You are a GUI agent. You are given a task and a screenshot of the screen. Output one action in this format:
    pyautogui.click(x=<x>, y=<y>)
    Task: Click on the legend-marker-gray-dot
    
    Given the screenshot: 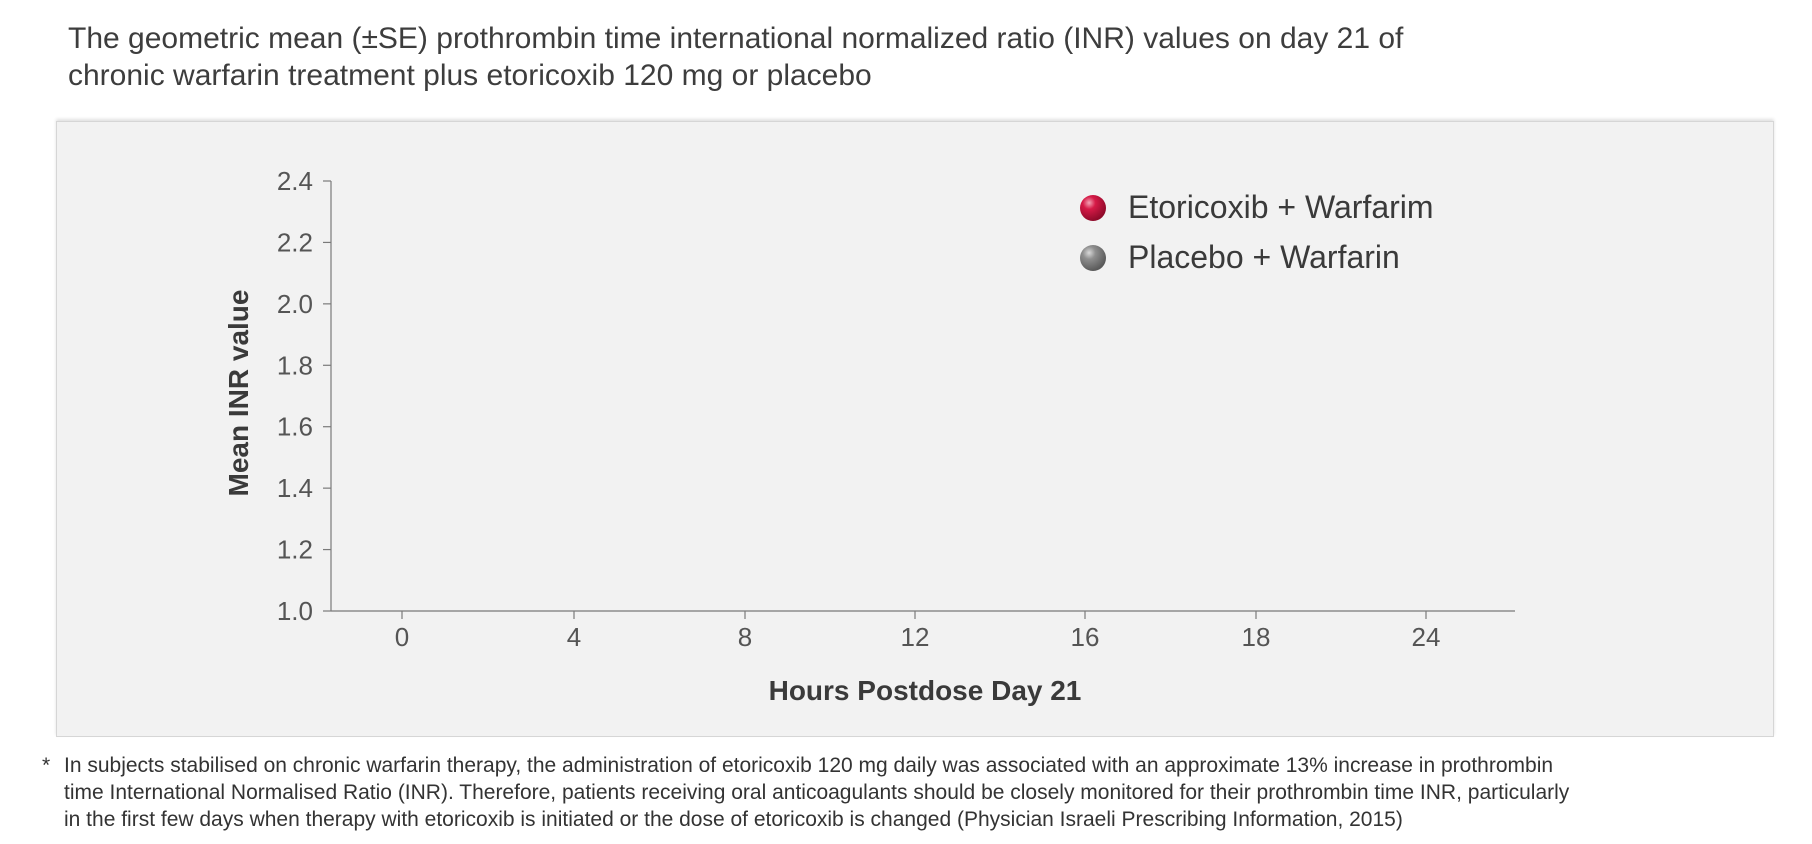 What is the action you would take?
    pyautogui.click(x=1093, y=258)
    